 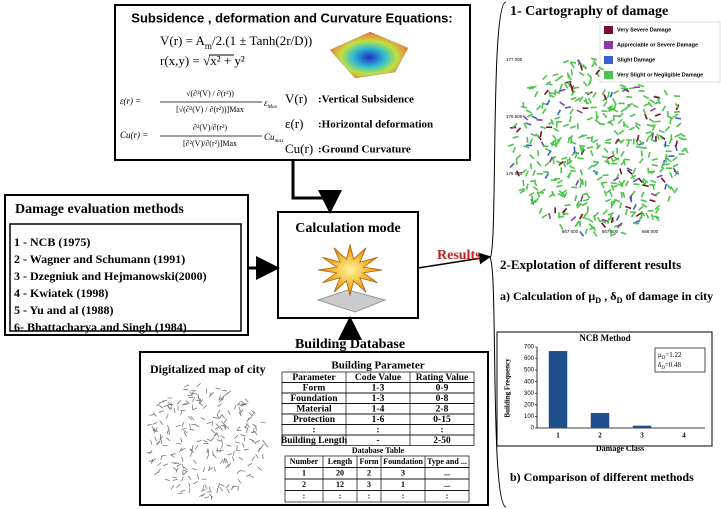 What do you see at coordinates (642, 436) in the screenshot?
I see `x-tick-label: 3` at bounding box center [642, 436].